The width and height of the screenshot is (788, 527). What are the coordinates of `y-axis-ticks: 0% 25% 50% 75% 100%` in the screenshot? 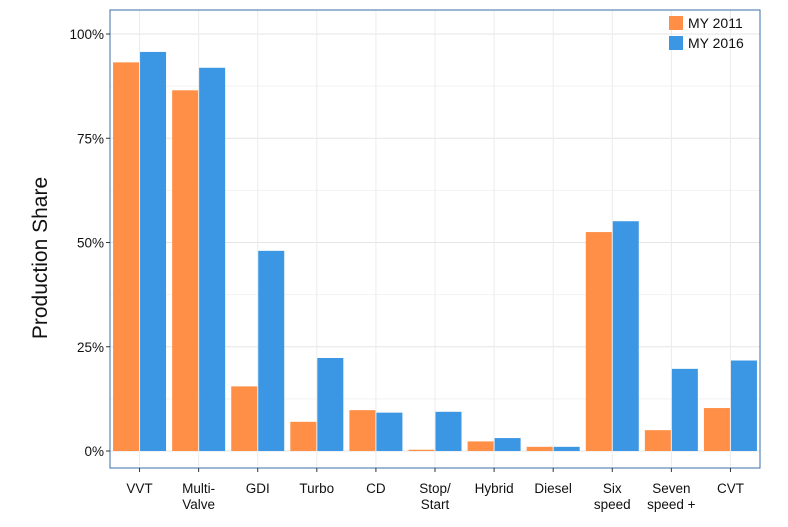 It's located at (89, 243).